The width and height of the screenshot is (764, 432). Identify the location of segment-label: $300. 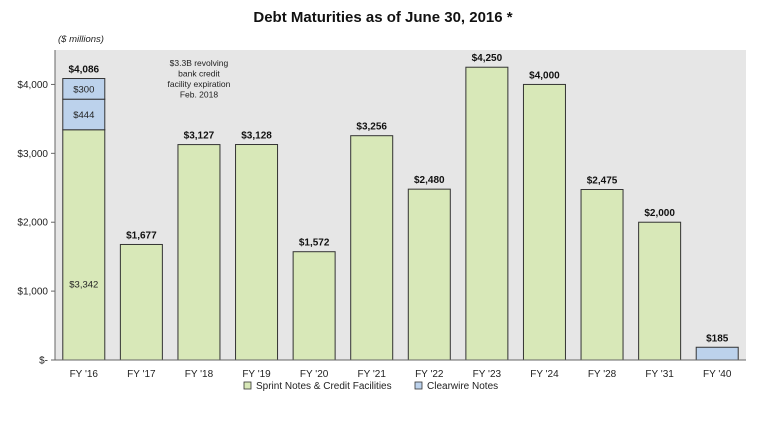
(83, 89).